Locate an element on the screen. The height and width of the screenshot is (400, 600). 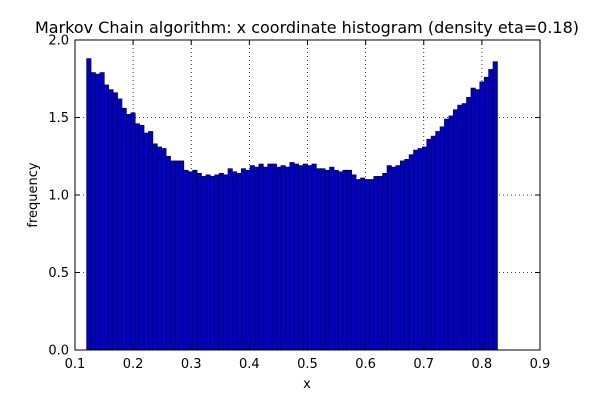
x-axis-label: x is located at coordinates (307, 384).